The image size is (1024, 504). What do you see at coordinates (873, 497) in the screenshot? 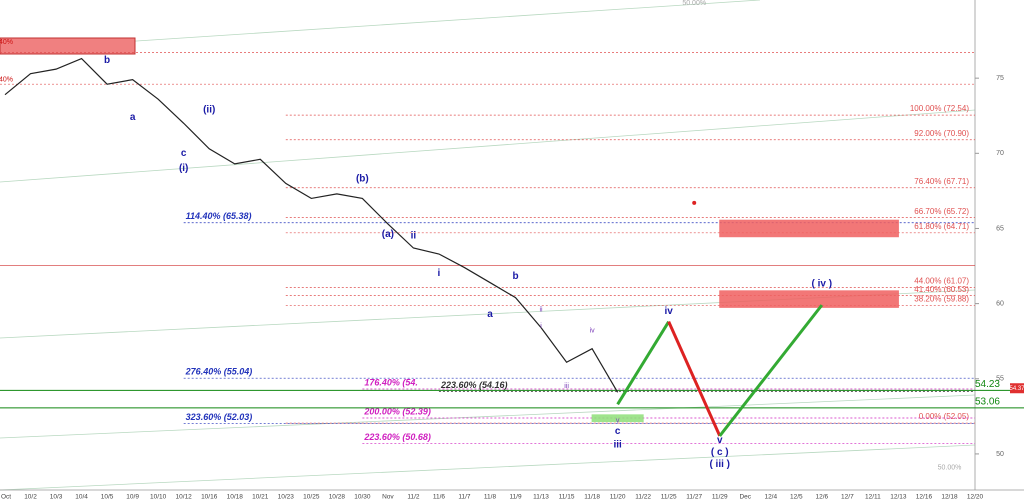
I see `x-tick-label: 12/11` at bounding box center [873, 497].